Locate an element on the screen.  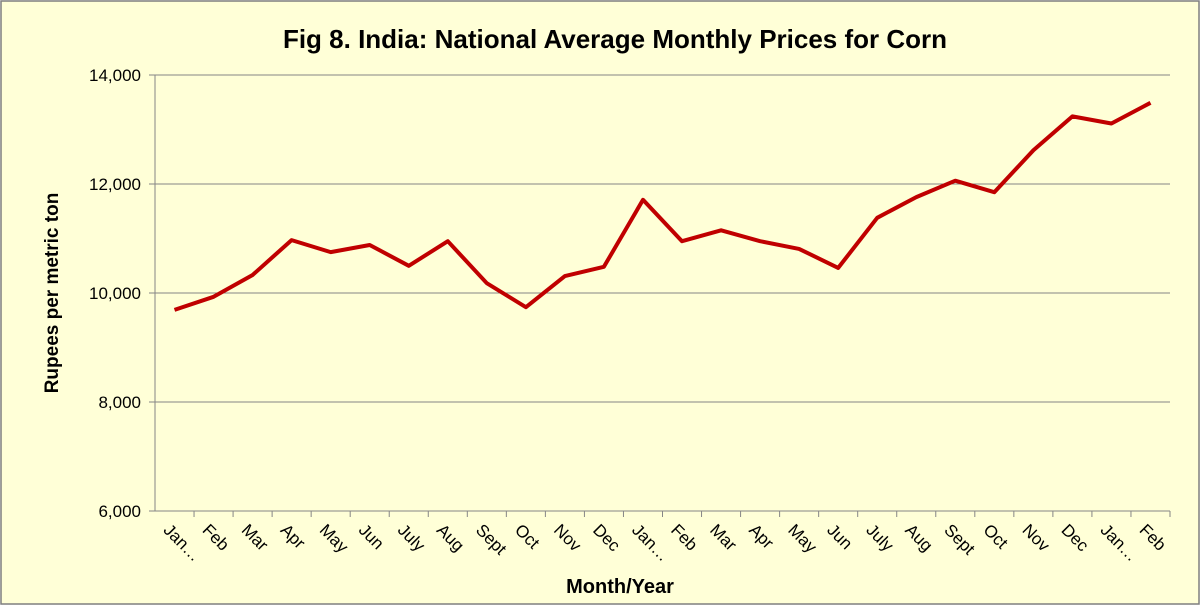
y-tick-label: 8,000 is located at coordinates (119, 402).